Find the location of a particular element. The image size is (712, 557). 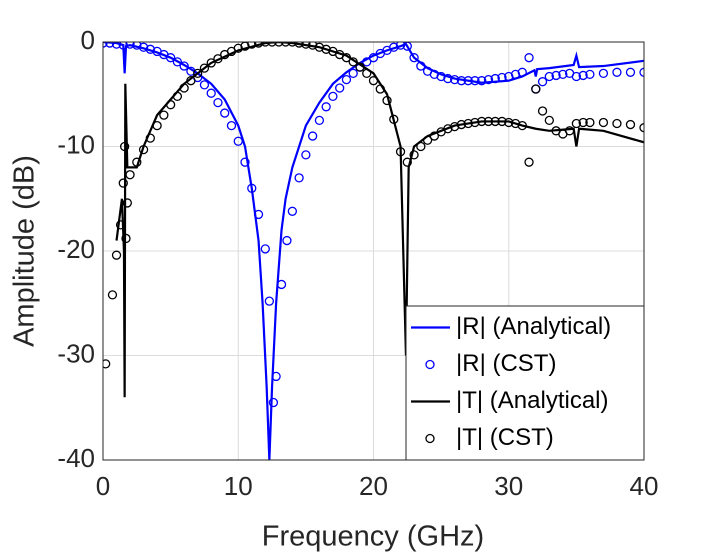

x-tick-label: 40 is located at coordinates (644, 486).